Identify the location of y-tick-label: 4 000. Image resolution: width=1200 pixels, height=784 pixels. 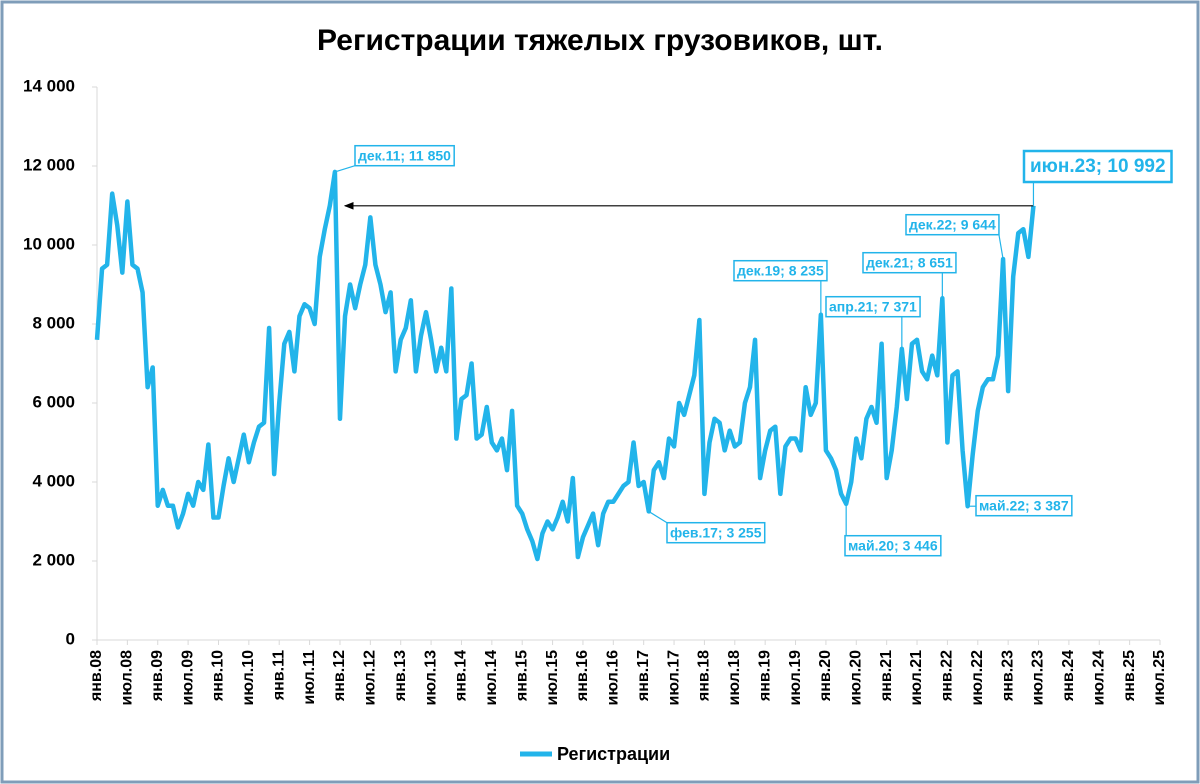
(53, 480).